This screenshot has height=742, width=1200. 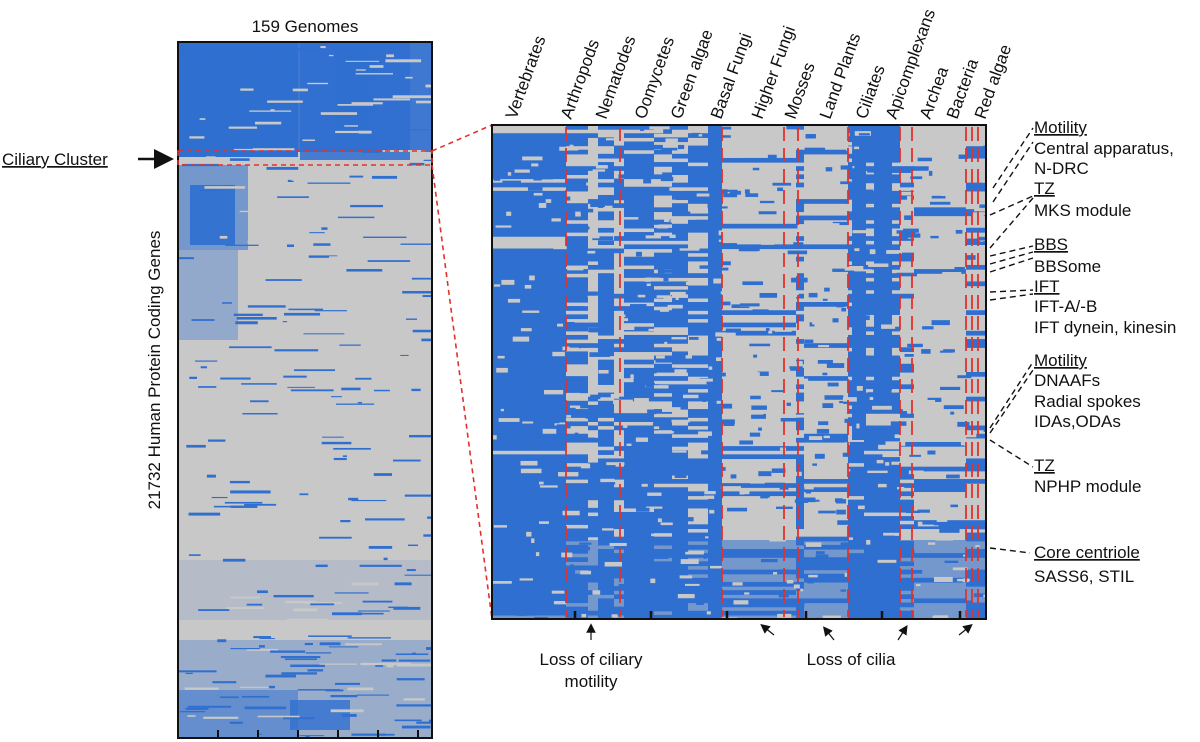 I want to click on annotation-line: DNAAFs, so click(x=1067, y=380).